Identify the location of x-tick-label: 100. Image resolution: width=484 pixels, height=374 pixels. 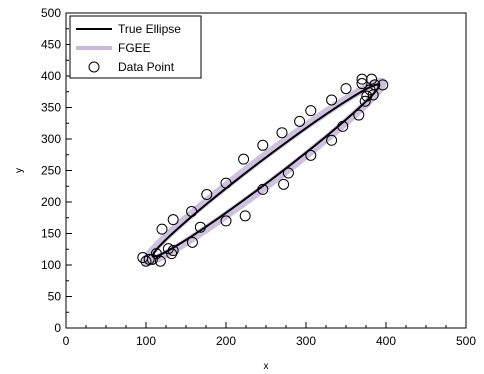
(146, 341).